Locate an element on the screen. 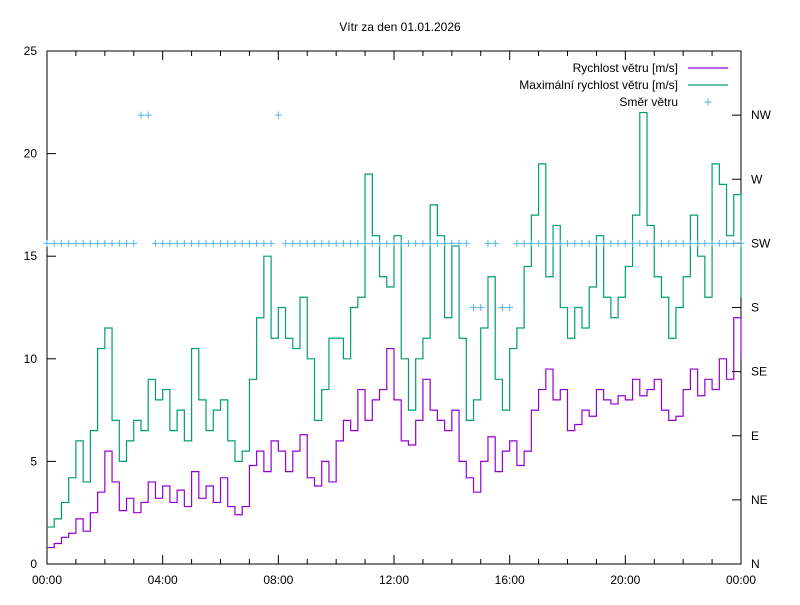 This screenshot has width=800, height=605. y-tick-label: 10 is located at coordinates (31, 359).